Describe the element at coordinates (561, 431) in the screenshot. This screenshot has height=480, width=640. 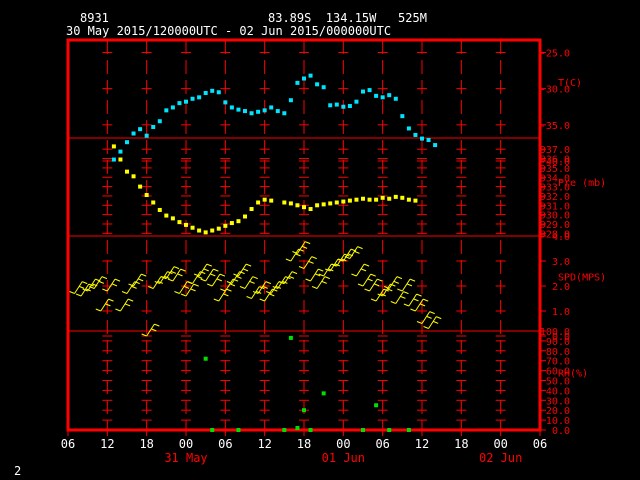
I see `y-tick-label: 0.0` at that location.